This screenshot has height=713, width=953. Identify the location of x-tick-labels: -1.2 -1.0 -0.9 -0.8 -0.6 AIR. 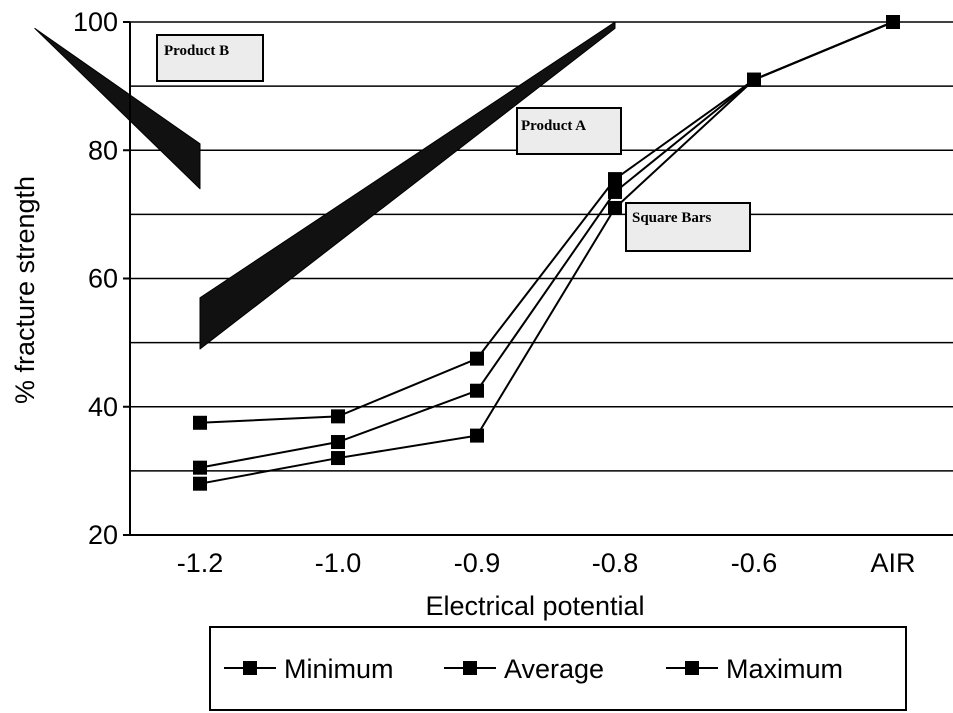
(546, 563).